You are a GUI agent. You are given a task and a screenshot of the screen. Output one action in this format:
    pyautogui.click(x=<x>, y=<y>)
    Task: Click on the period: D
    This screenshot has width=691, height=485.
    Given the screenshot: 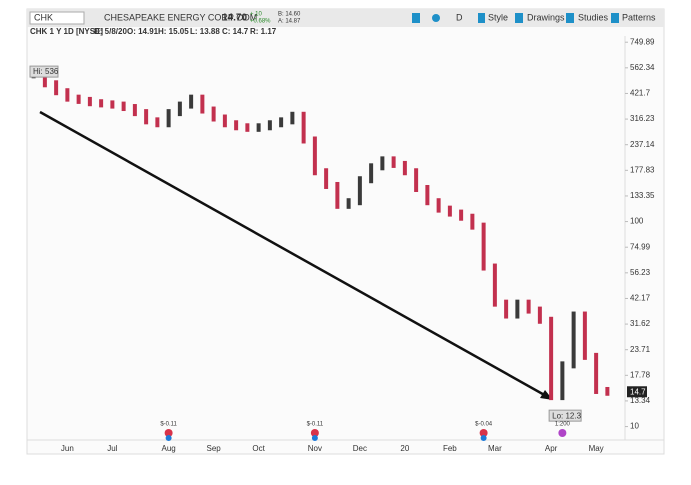 What is the action you would take?
    pyautogui.click(x=459, y=17)
    